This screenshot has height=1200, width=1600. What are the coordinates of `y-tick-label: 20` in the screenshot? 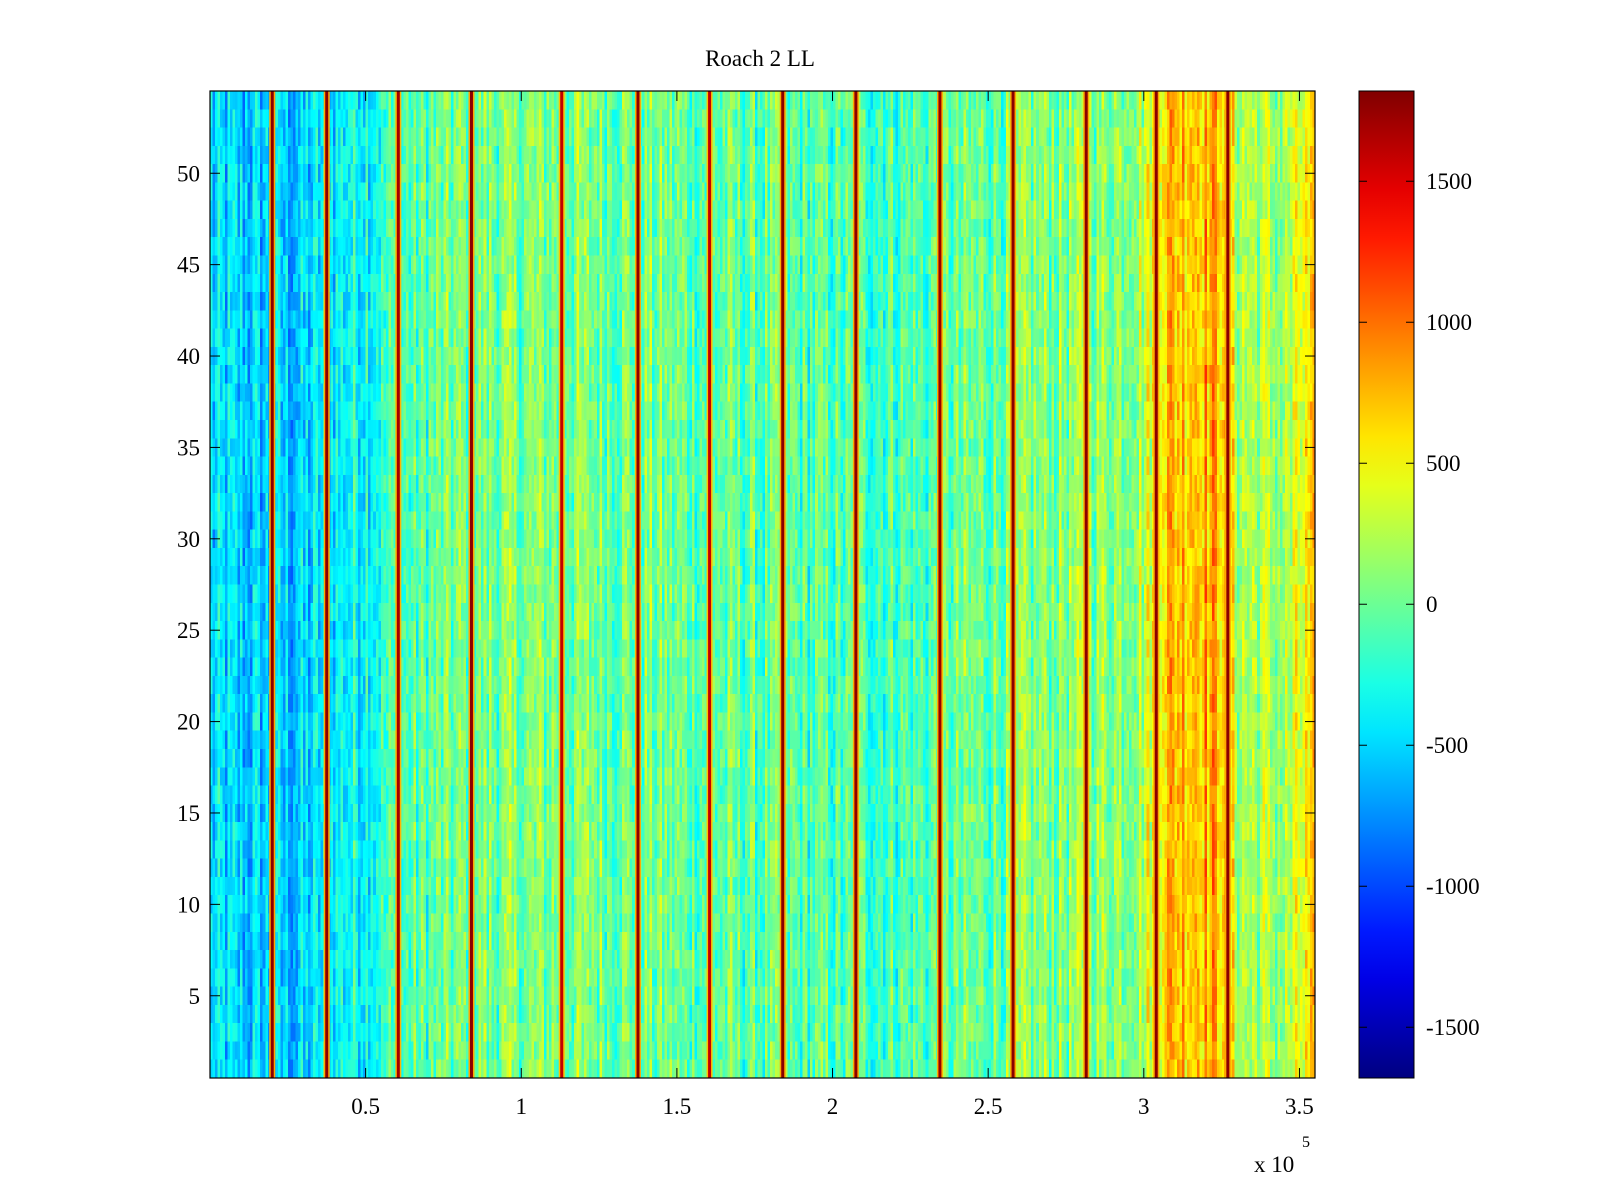 It's located at (188, 722).